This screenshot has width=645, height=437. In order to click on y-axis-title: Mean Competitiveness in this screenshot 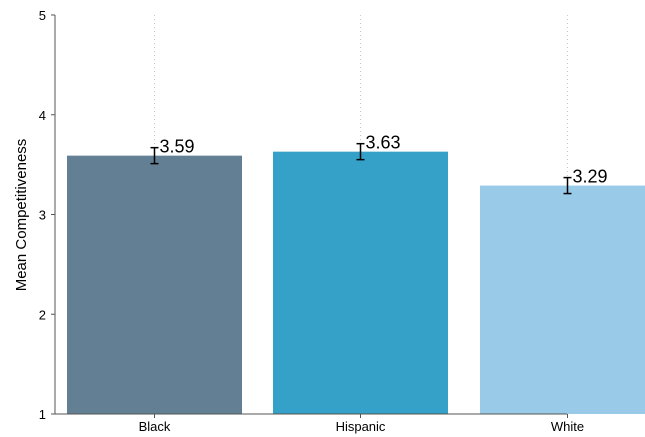, I will do `click(21, 215)`.